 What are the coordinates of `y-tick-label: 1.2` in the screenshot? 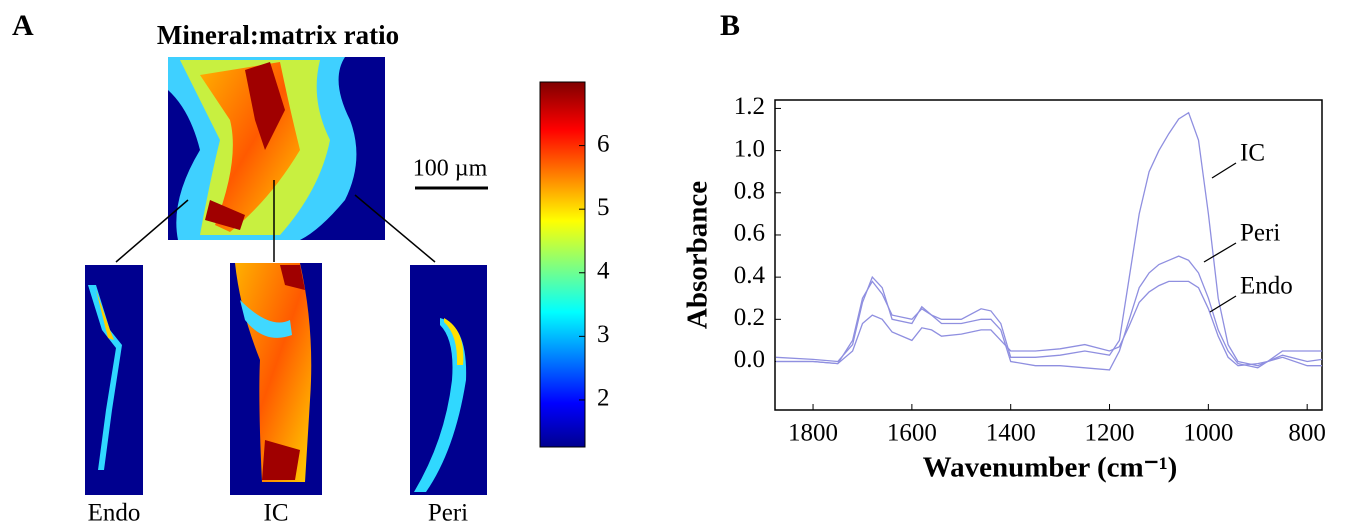 It's located at (749, 106).